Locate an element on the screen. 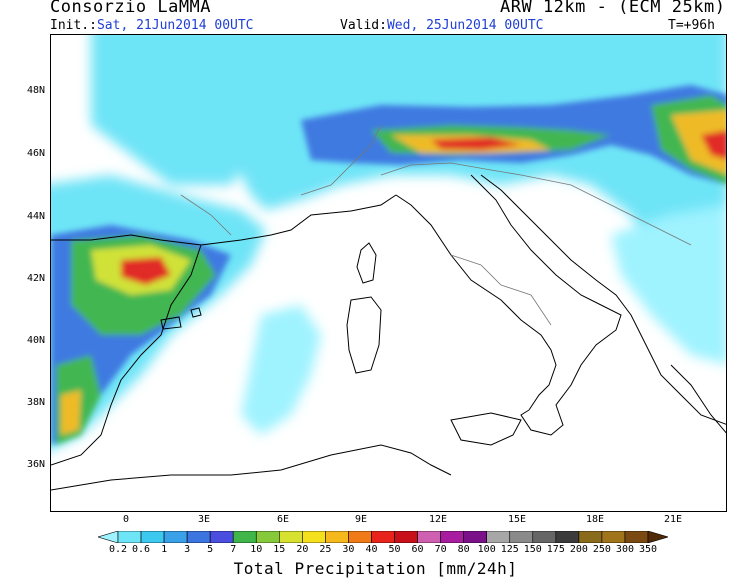 This screenshot has width=751, height=580. lon-label: 12E is located at coordinates (438, 519).